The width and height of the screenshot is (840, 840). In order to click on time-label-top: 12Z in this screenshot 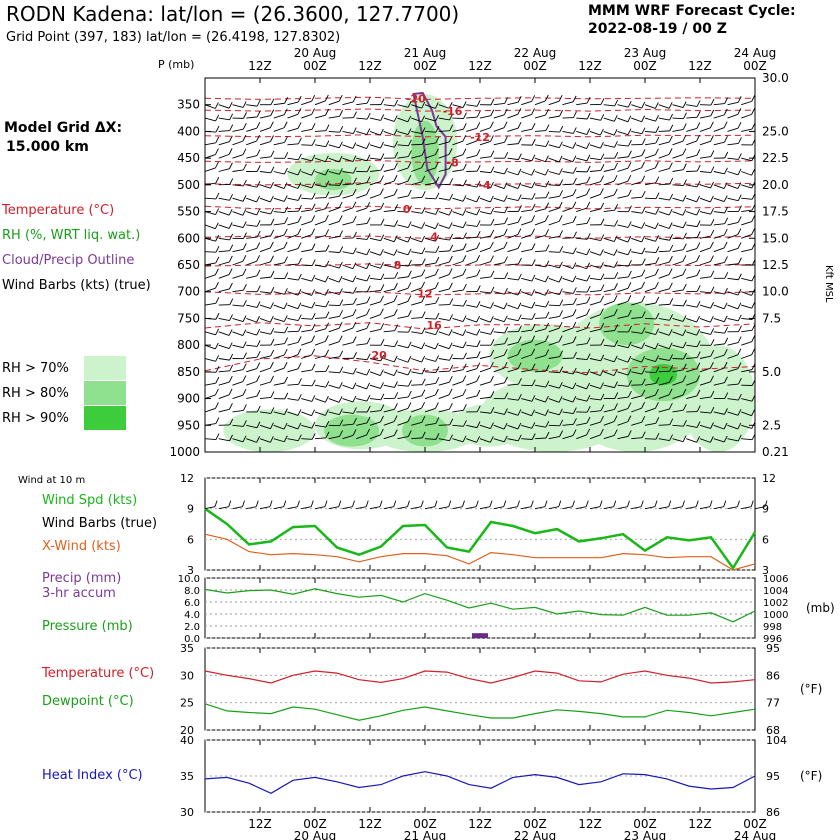, I will do `click(590, 66)`.